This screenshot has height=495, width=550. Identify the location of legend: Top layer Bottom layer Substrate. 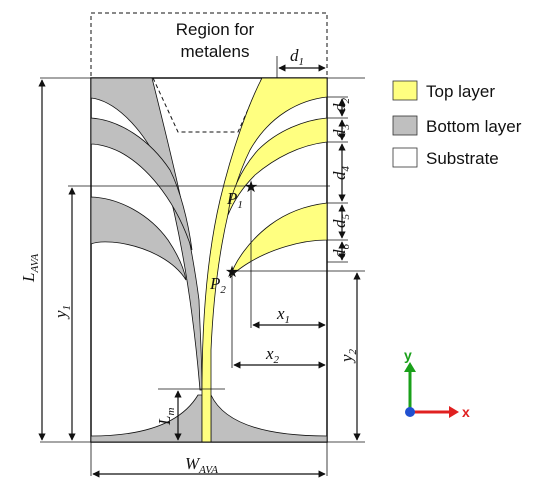
(457, 124).